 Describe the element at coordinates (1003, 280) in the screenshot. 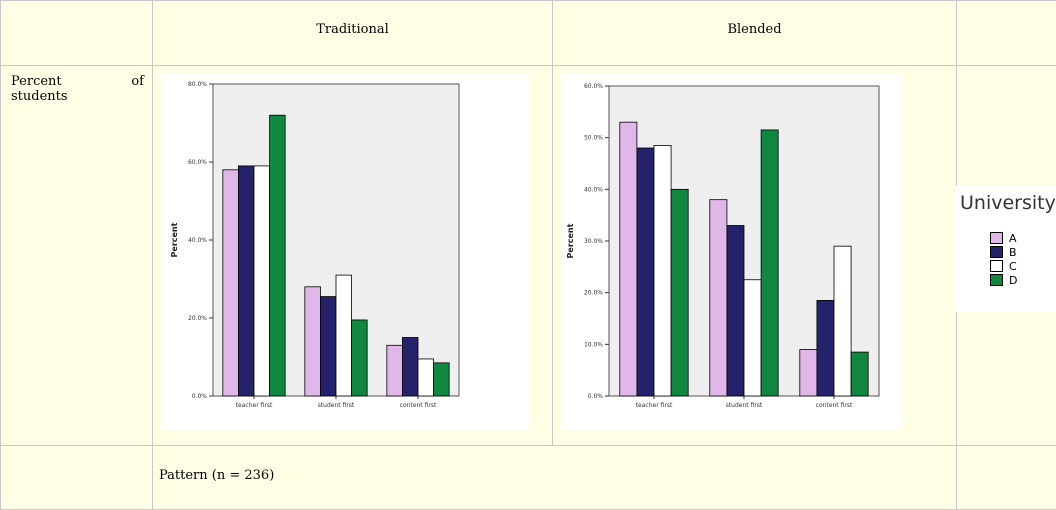

I see `legend-item-d: D` at that location.